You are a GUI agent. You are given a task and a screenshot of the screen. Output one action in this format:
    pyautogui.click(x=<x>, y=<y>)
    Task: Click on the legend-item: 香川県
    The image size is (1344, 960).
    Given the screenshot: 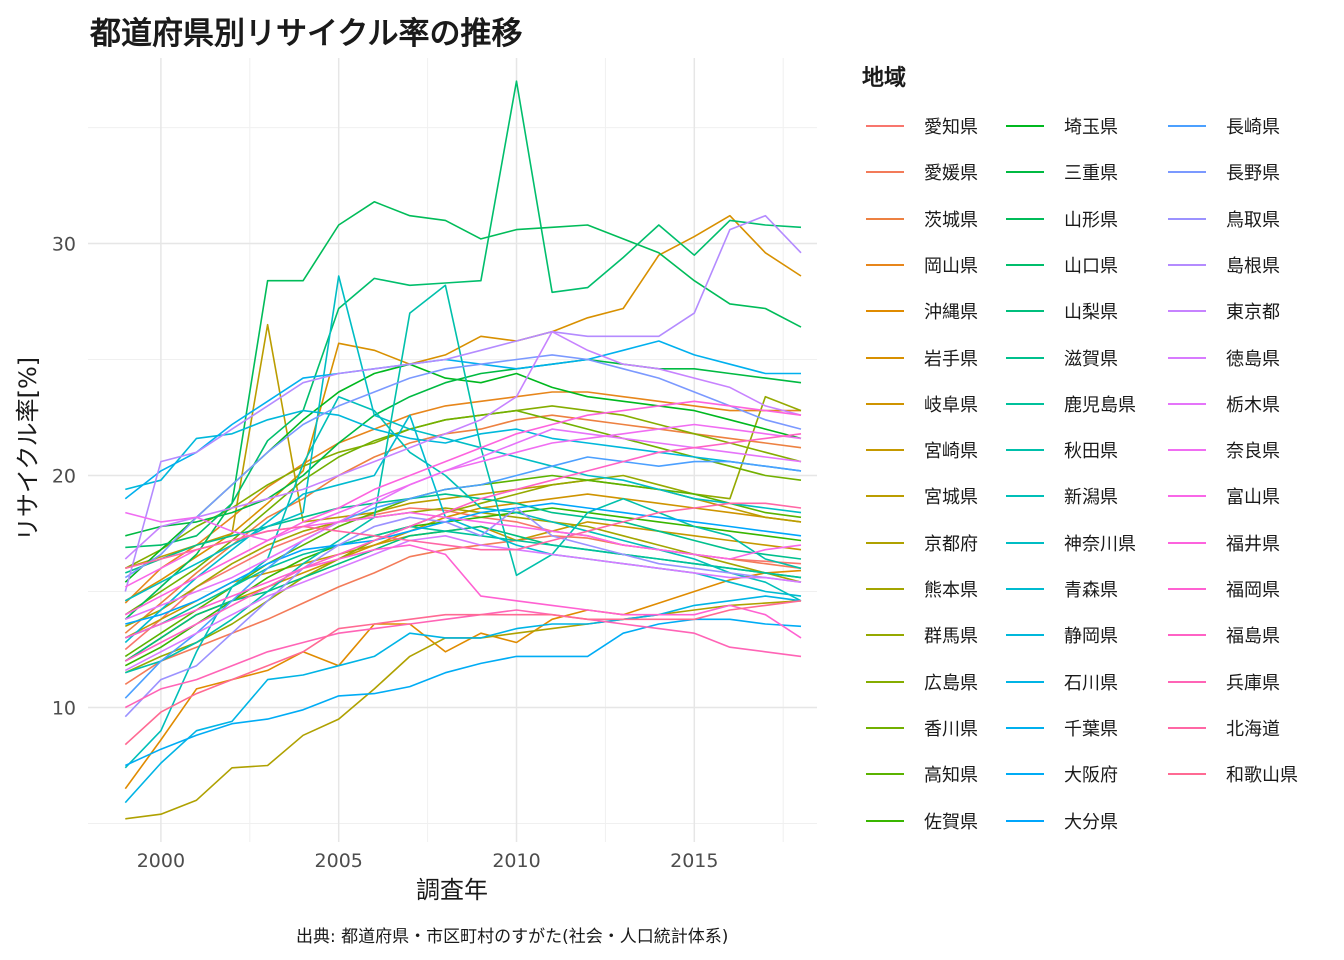 What is the action you would take?
    pyautogui.click(x=942, y=728)
    